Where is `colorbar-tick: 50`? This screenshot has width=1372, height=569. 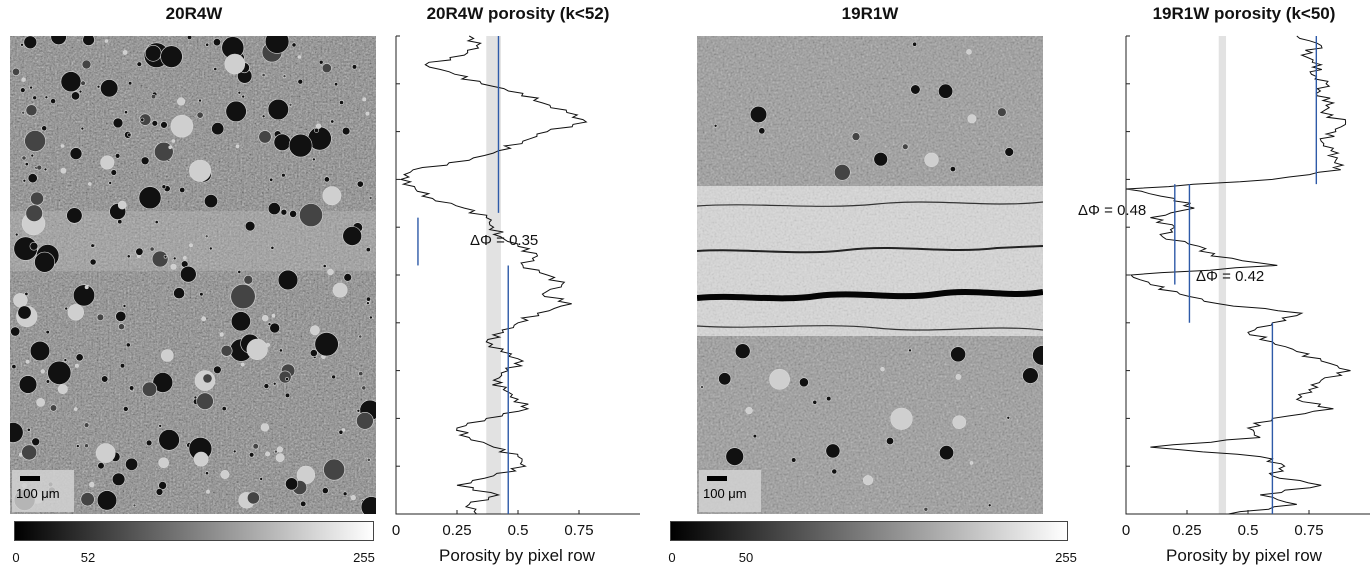
colorbar-tick: 50 is located at coordinates (746, 557).